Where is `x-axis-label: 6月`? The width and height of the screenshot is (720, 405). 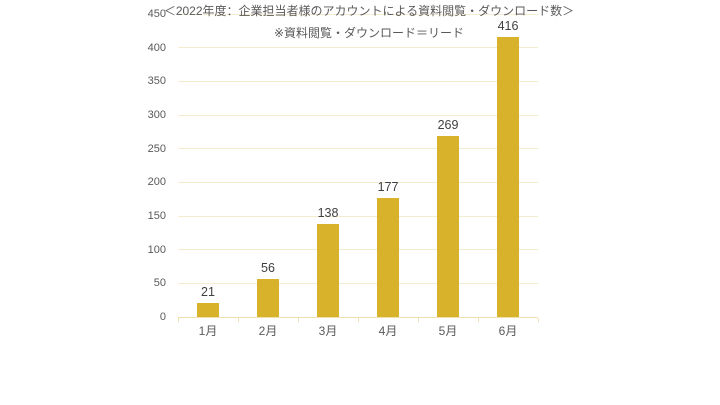
x-axis-label: 6月 is located at coordinates (508, 331).